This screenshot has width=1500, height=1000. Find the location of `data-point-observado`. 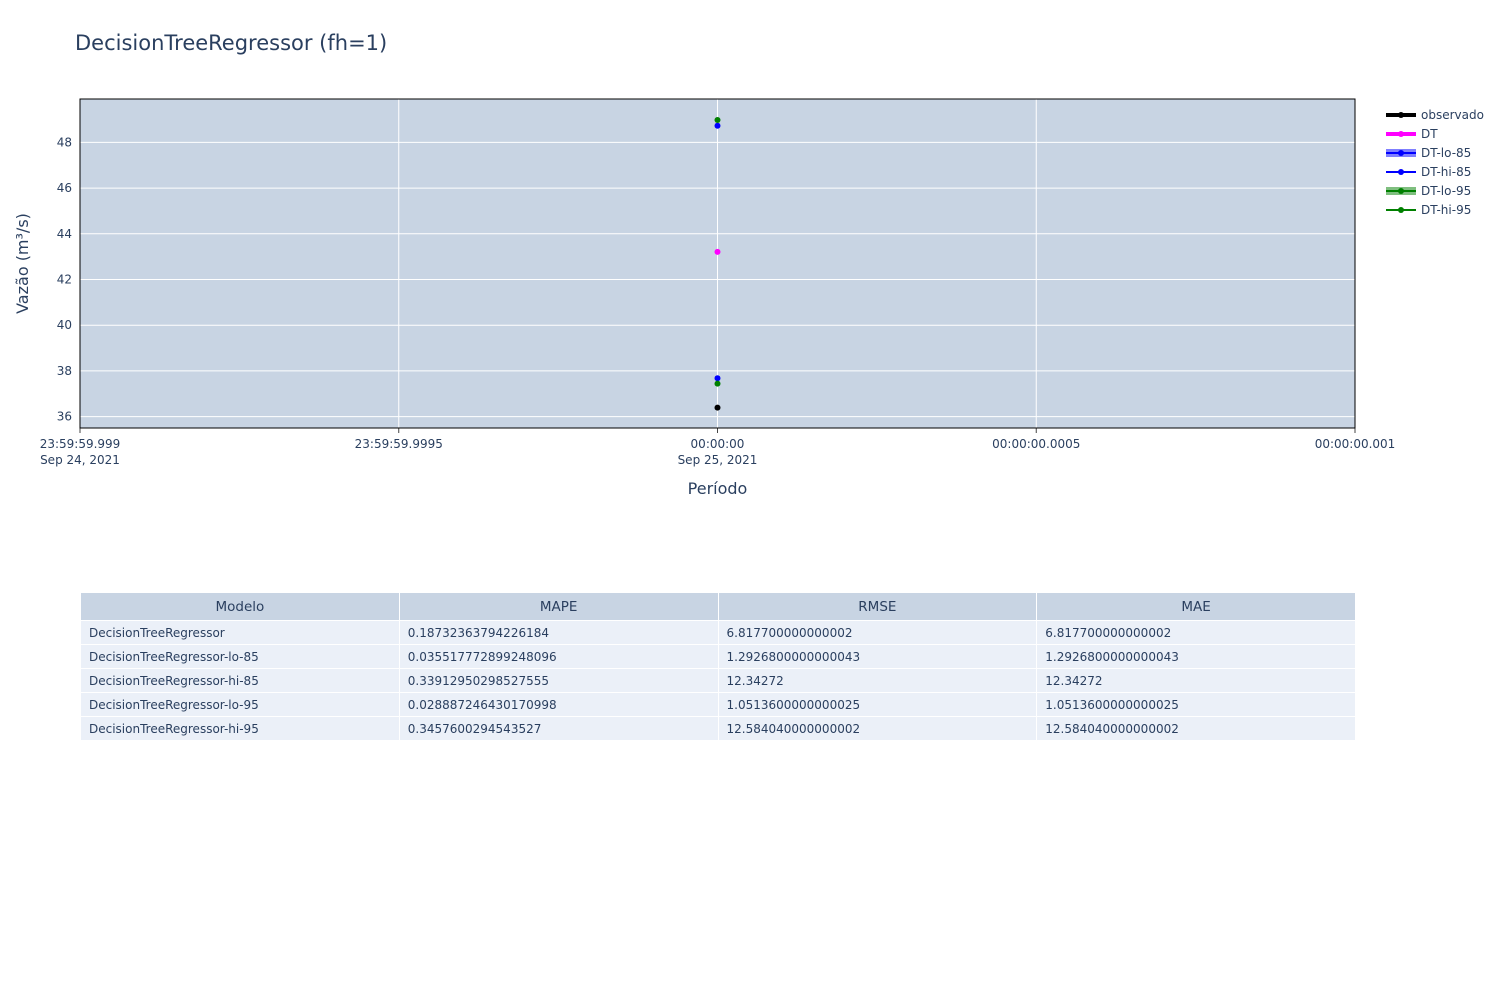

data-point-observado is located at coordinates (717, 407).